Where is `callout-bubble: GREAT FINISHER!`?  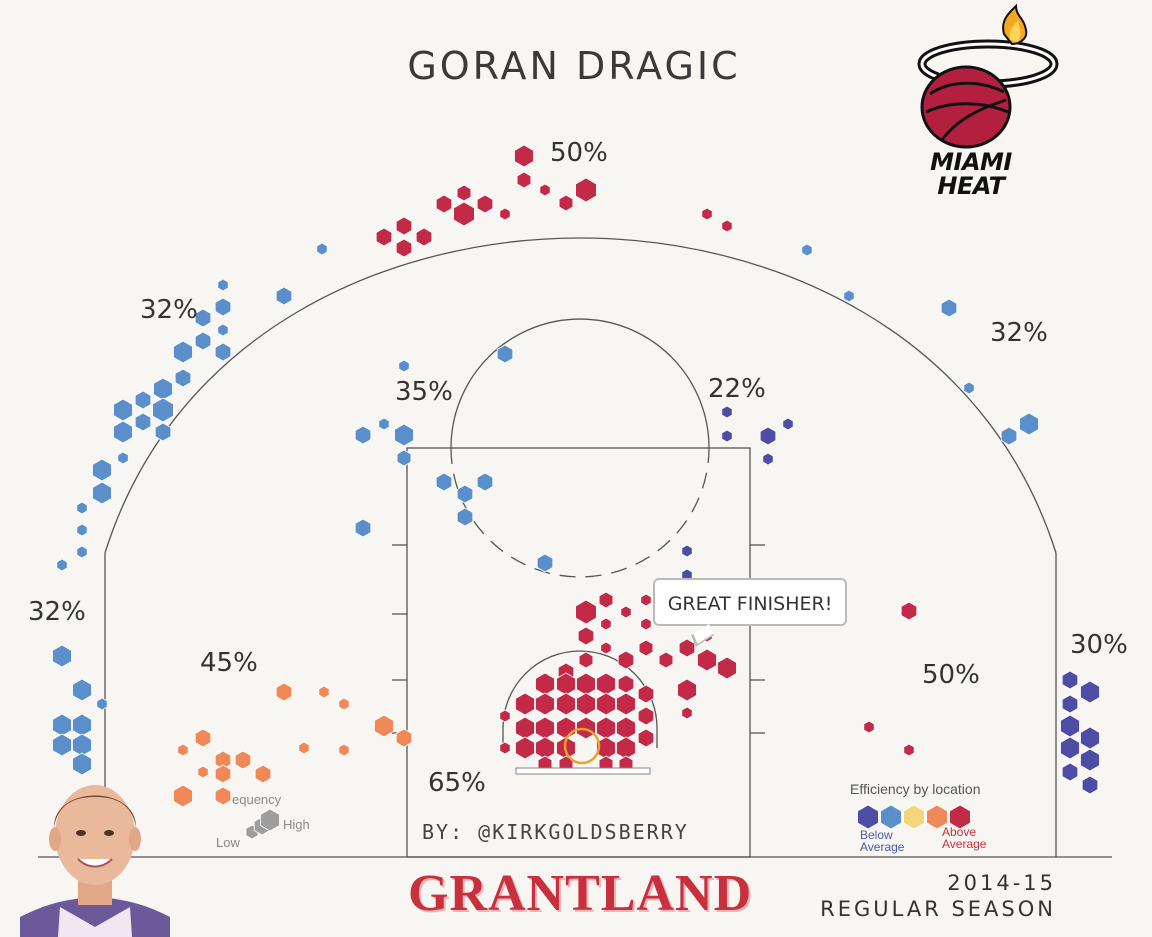 callout-bubble: GREAT FINISHER! is located at coordinates (750, 602).